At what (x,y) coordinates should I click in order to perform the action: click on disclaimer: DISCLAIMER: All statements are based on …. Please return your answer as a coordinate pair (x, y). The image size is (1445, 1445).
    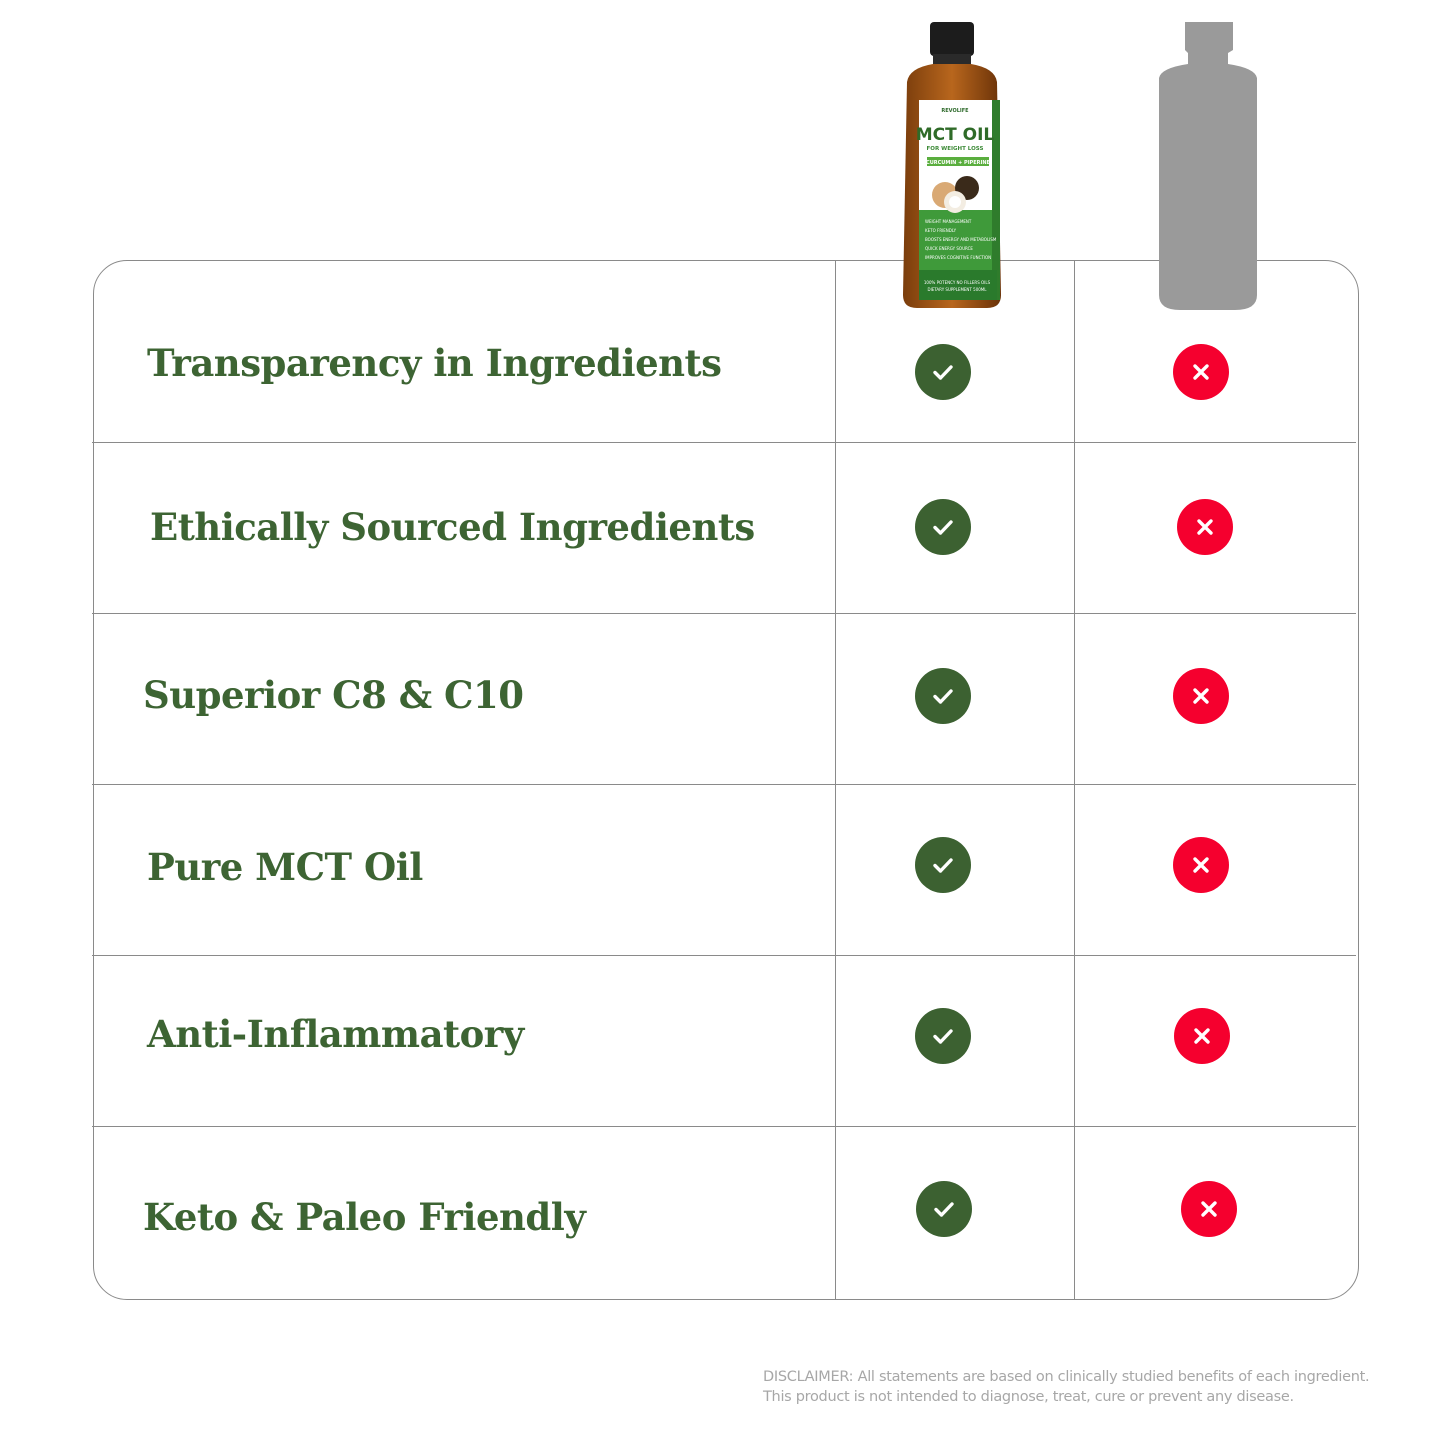
    Looking at the image, I should click on (1066, 1387).